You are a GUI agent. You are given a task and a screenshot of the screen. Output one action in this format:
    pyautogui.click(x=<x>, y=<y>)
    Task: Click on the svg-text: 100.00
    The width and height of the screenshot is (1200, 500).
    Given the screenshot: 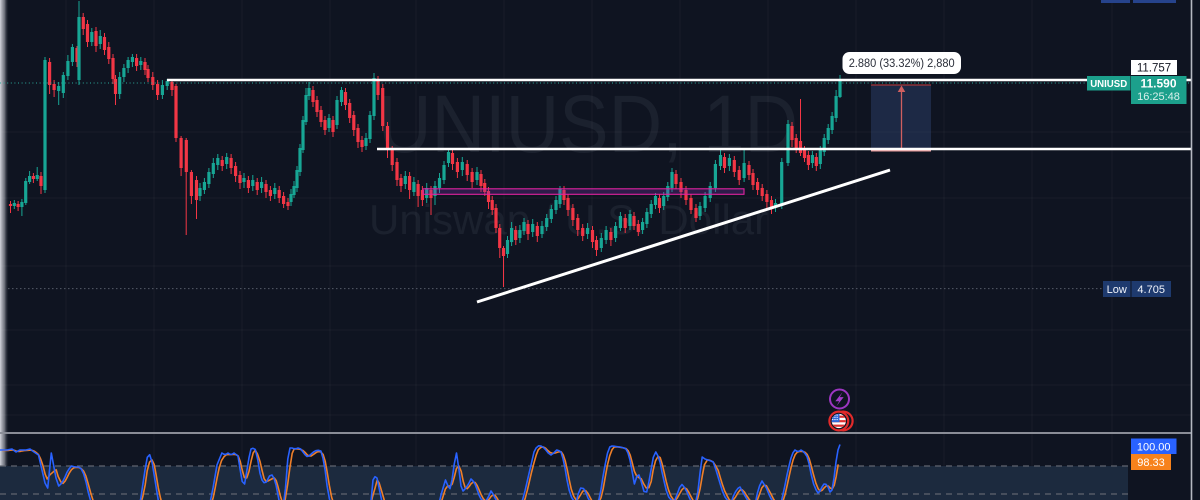 What is the action you would take?
    pyautogui.click(x=1154, y=448)
    